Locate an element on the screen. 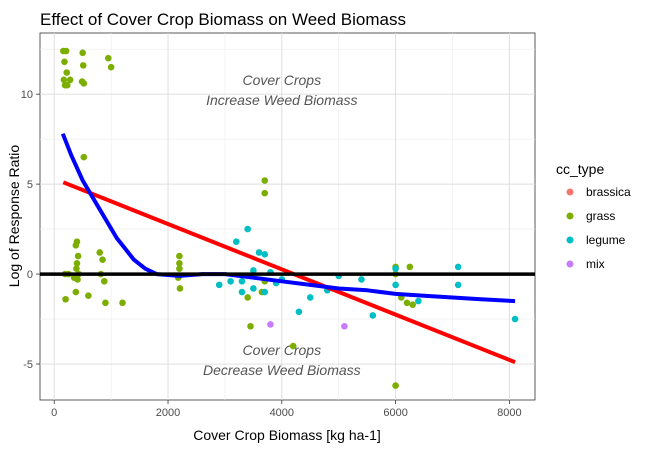  y-axis: -5 0 5 10 is located at coordinates (30, 230).